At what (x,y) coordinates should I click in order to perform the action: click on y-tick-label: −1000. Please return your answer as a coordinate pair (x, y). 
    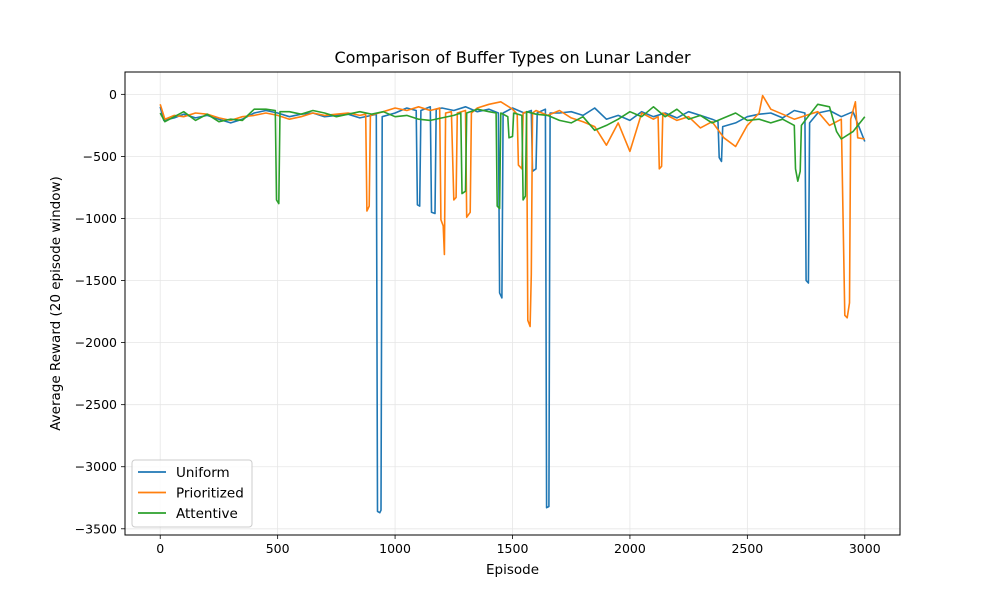
    Looking at the image, I should click on (96, 218).